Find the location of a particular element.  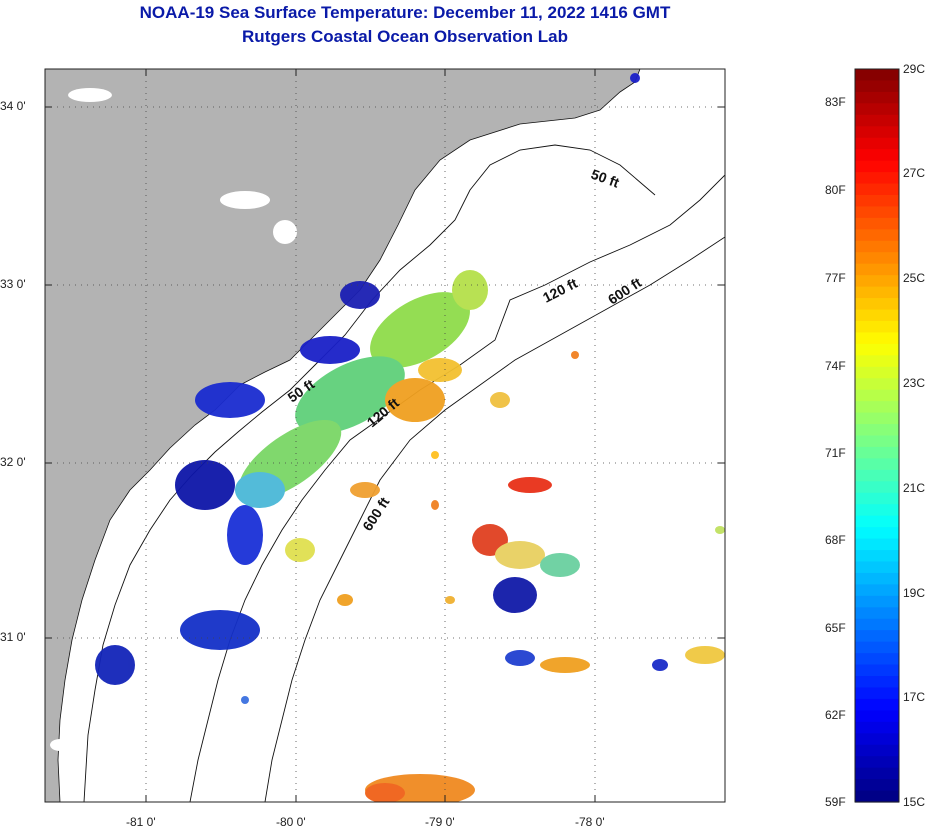

lat-label-34: 34 0' is located at coordinates (13, 106).